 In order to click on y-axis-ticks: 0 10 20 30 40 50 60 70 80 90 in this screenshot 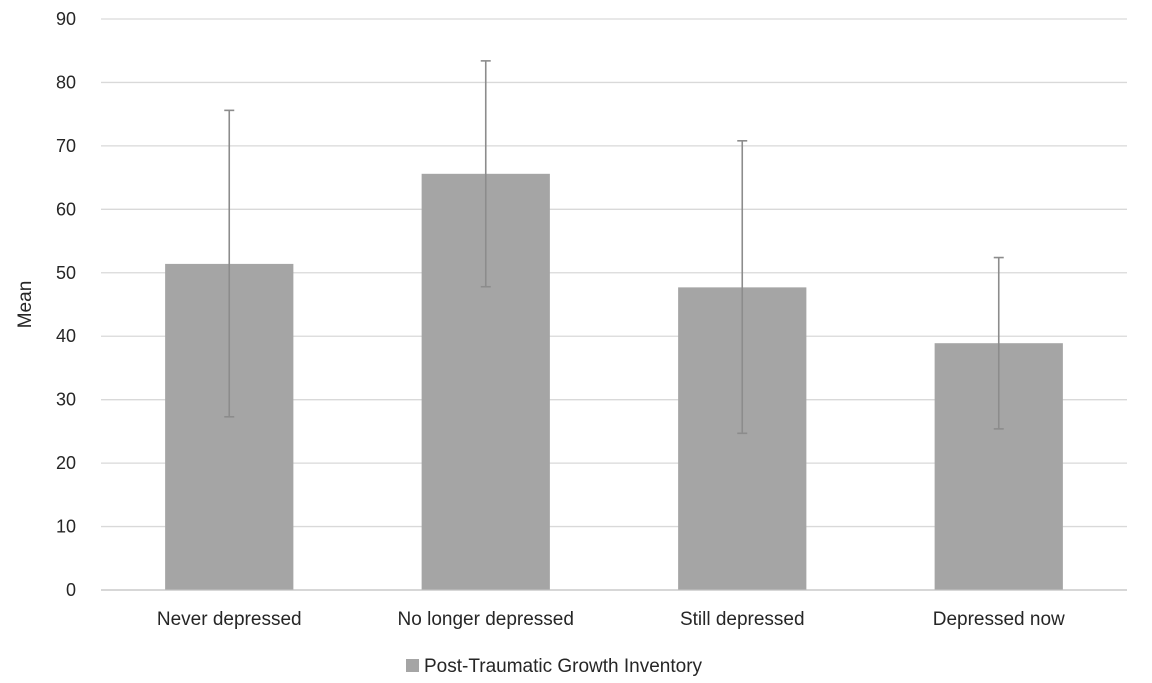, I will do `click(66, 304)`.